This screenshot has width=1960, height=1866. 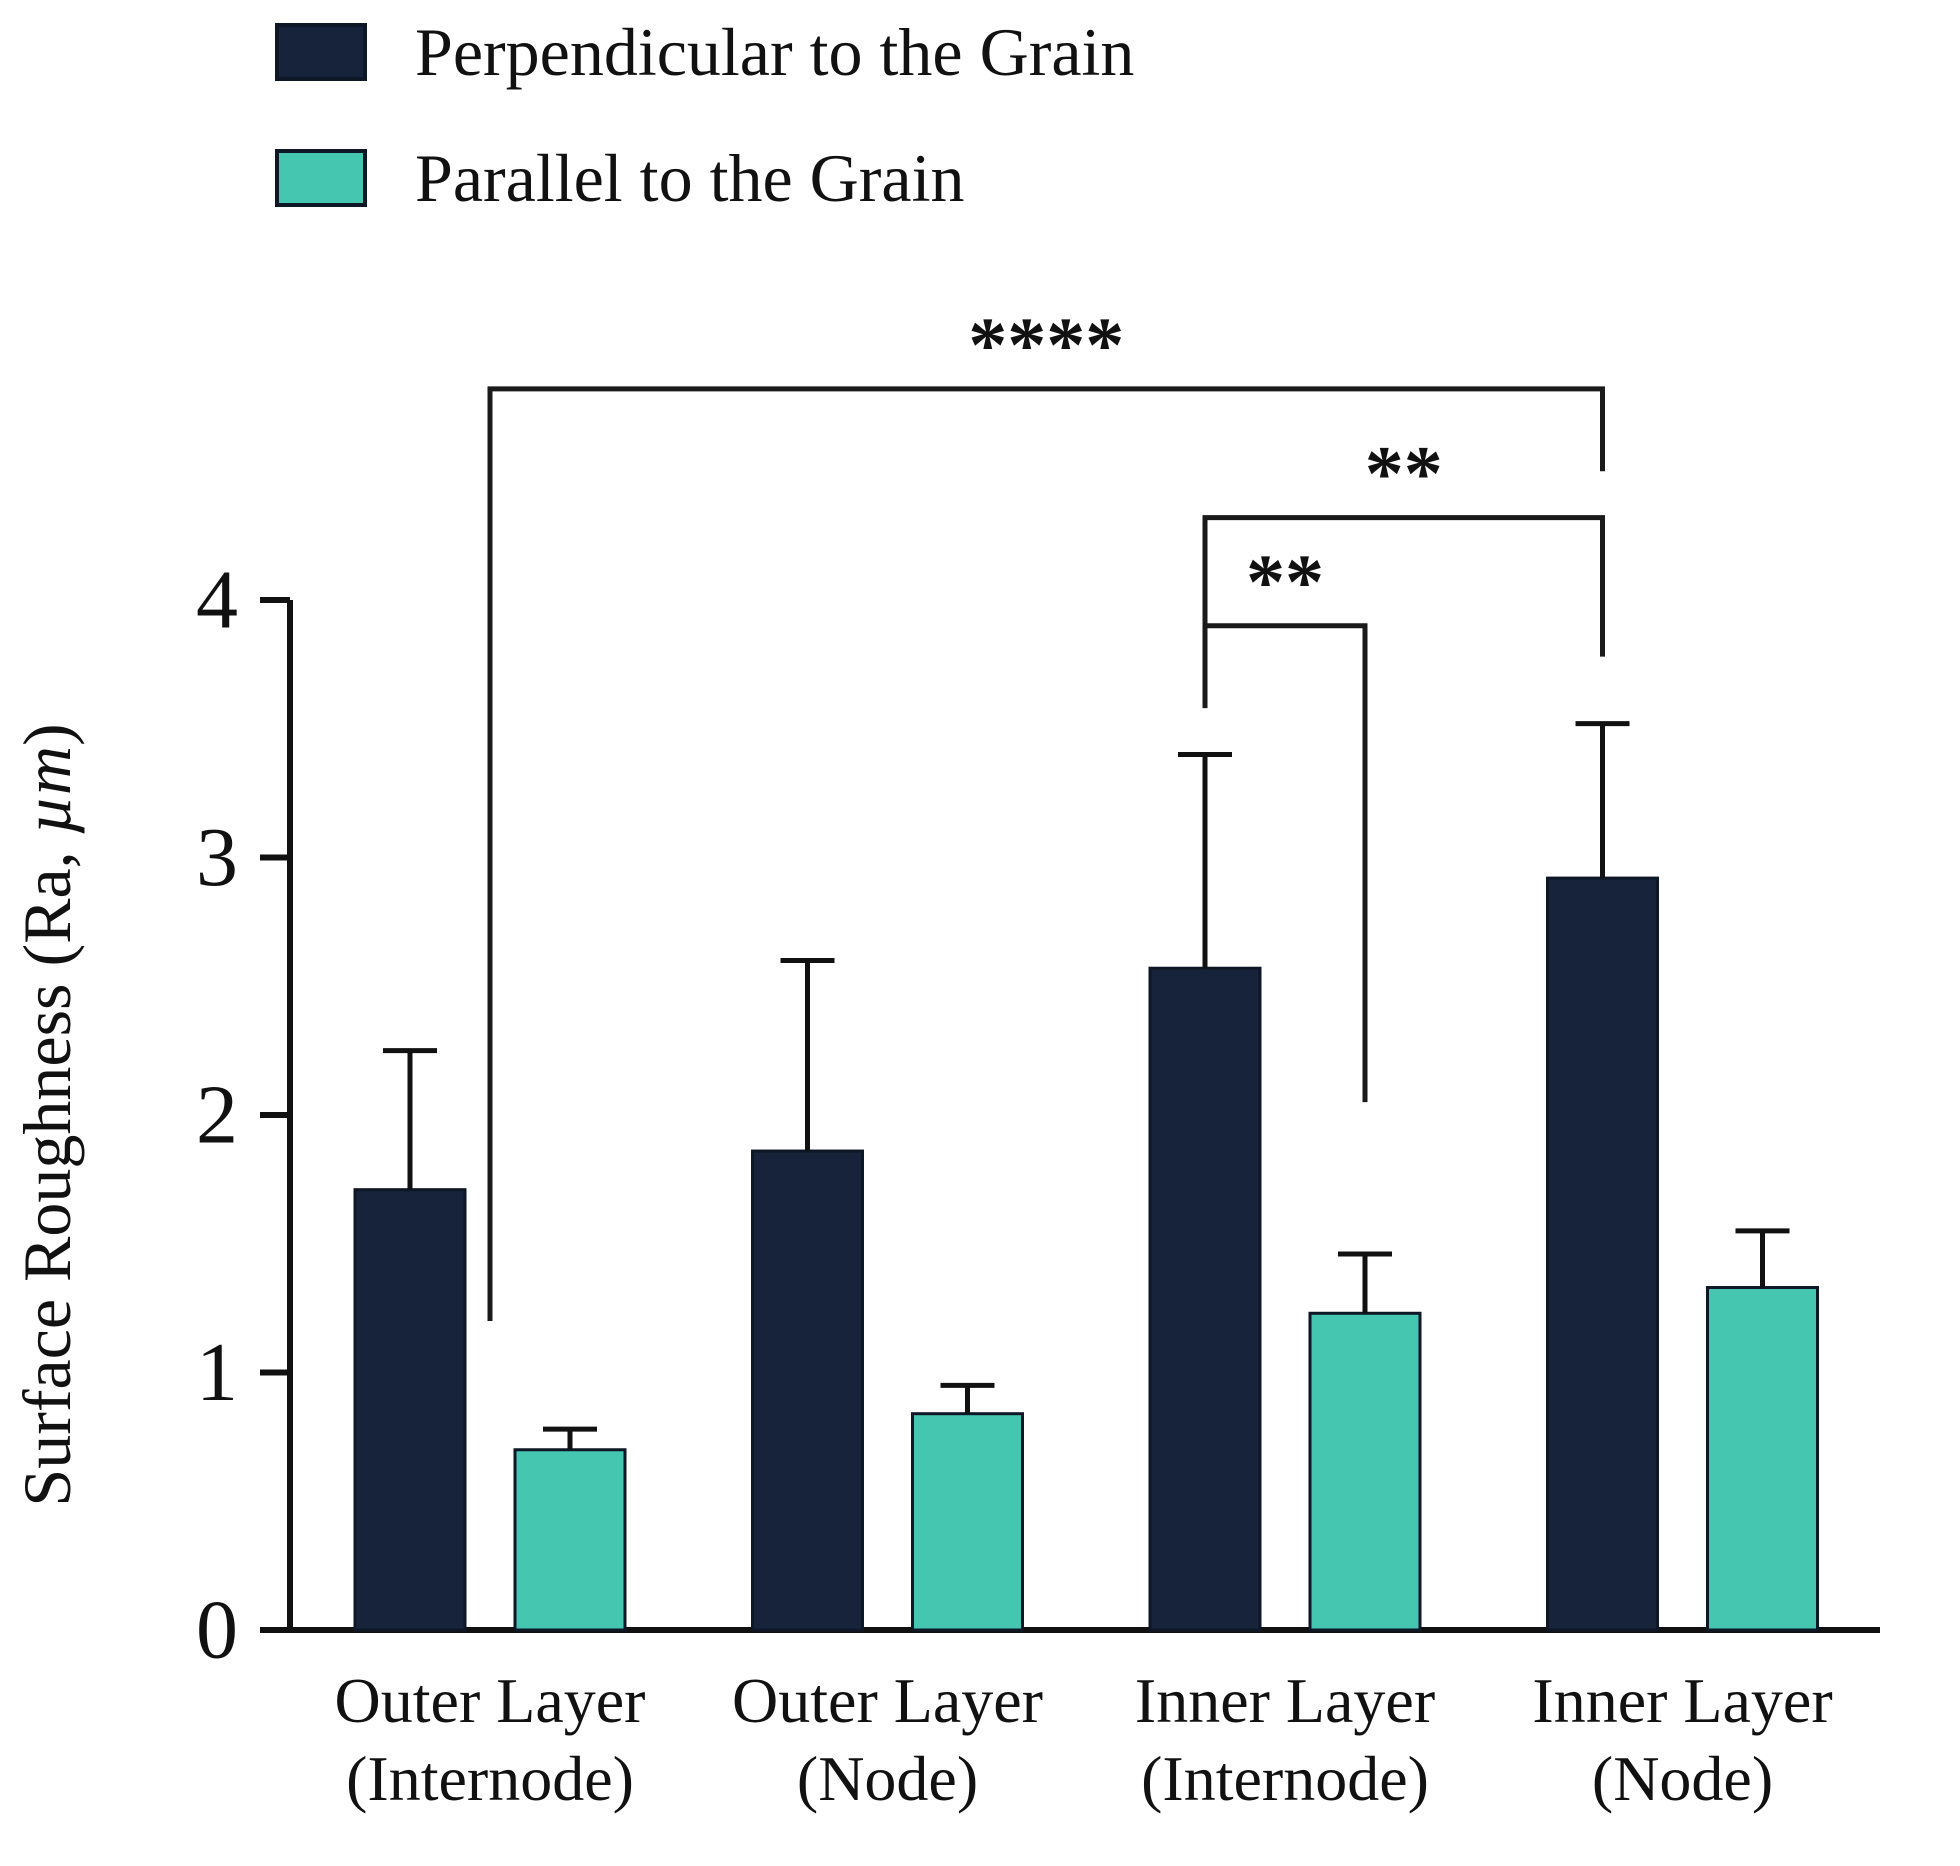 I want to click on legend-item-parallel: Parallel to the Grain, so click(x=704, y=178).